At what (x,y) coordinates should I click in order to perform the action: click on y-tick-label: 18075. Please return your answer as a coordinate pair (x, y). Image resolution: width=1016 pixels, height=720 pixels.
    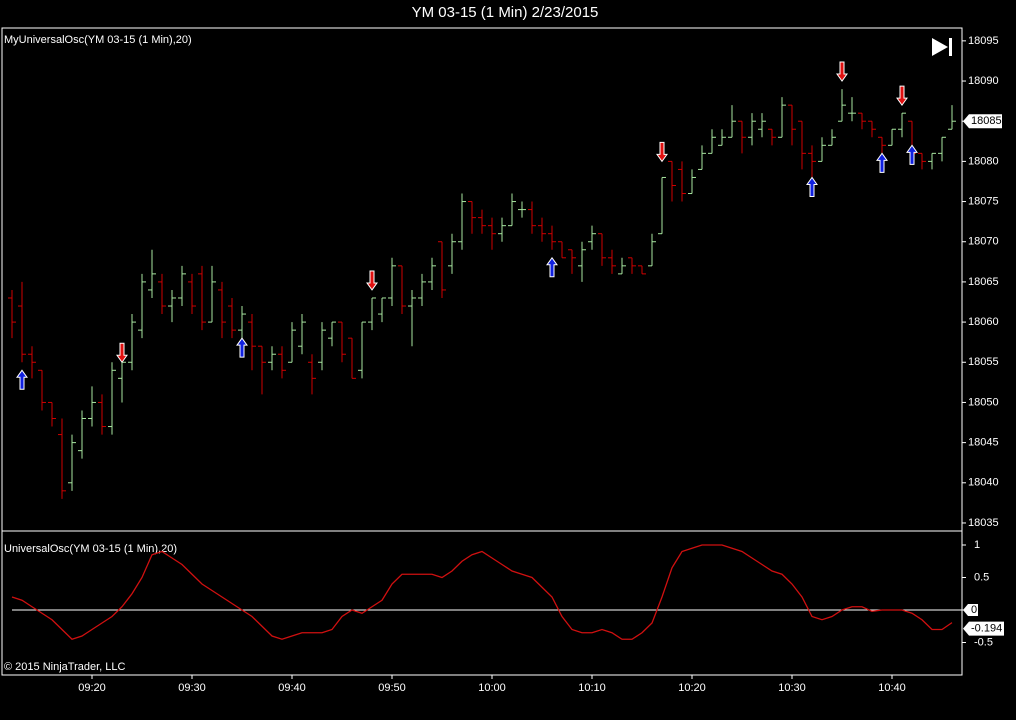
    Looking at the image, I should click on (983, 201).